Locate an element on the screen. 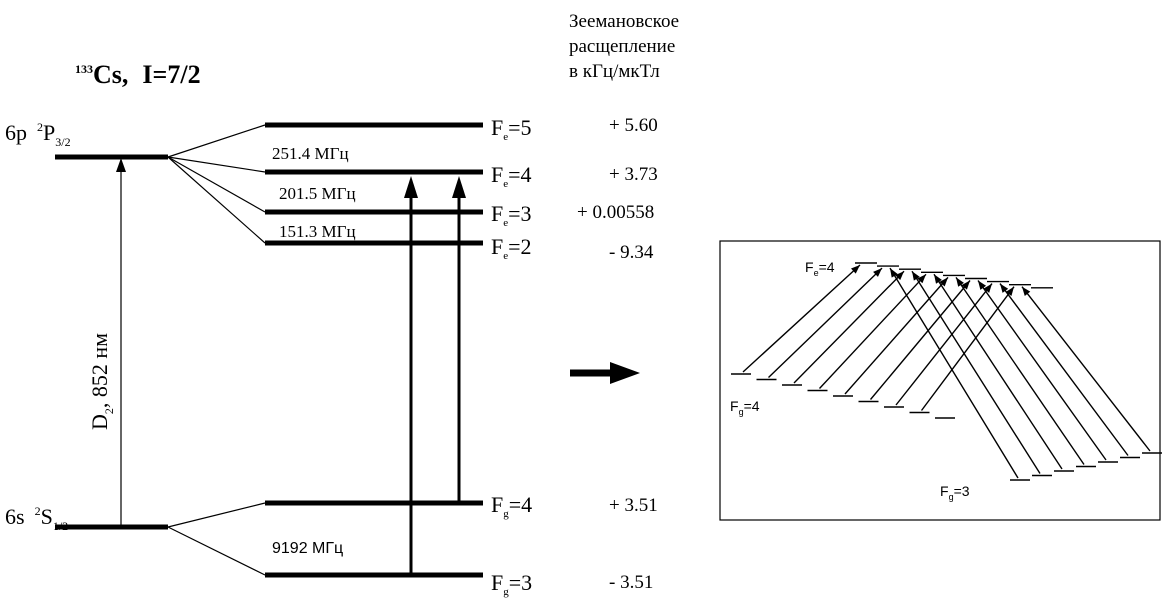  inset-label-fg4: Fg=4 is located at coordinates (745, 407).